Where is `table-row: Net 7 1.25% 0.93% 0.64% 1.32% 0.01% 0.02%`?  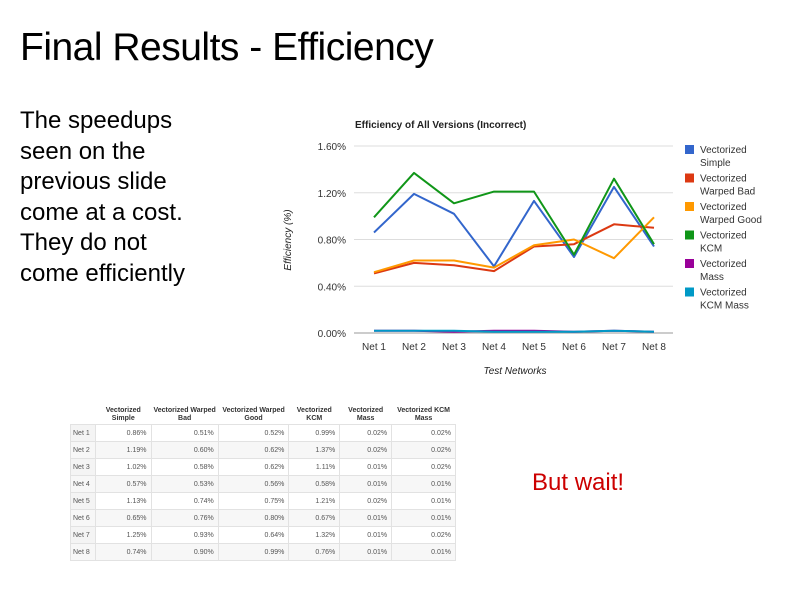 table-row: Net 7 1.25% 0.93% 0.64% 1.32% 0.01% 0.02% is located at coordinates (263, 535).